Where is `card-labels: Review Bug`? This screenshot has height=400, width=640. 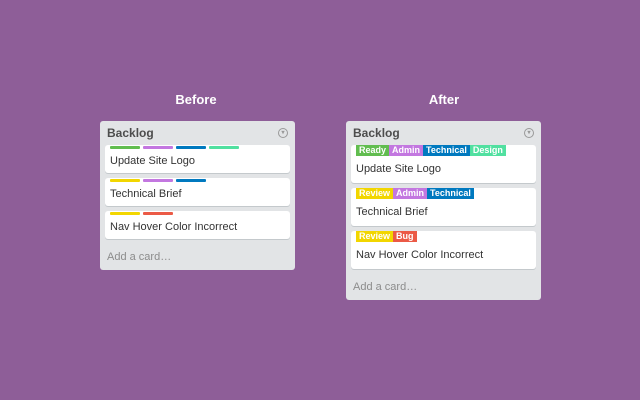 card-labels: Review Bug is located at coordinates (443, 236).